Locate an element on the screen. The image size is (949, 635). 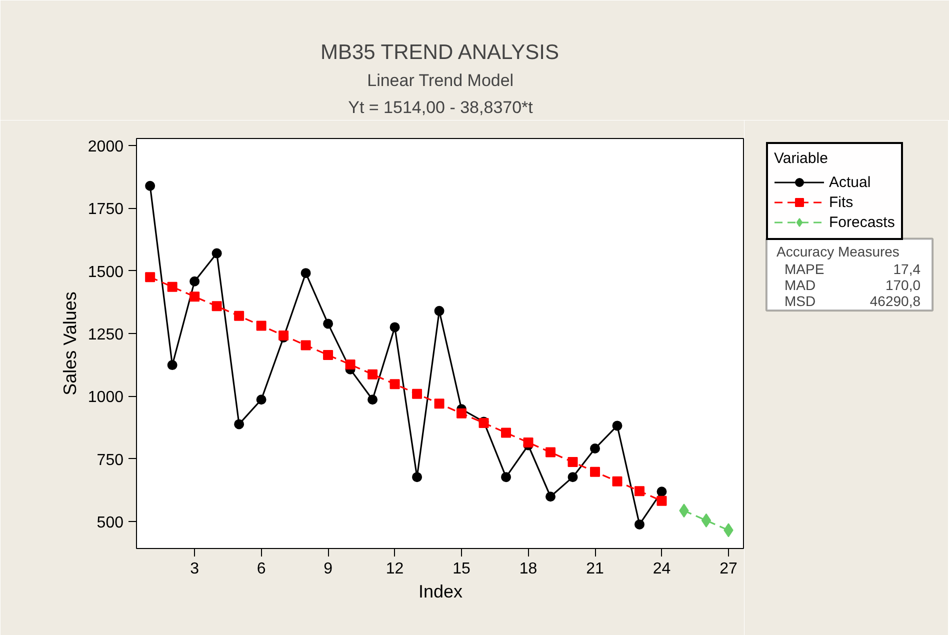
y-tick-label: 1000 is located at coordinates (106, 397).